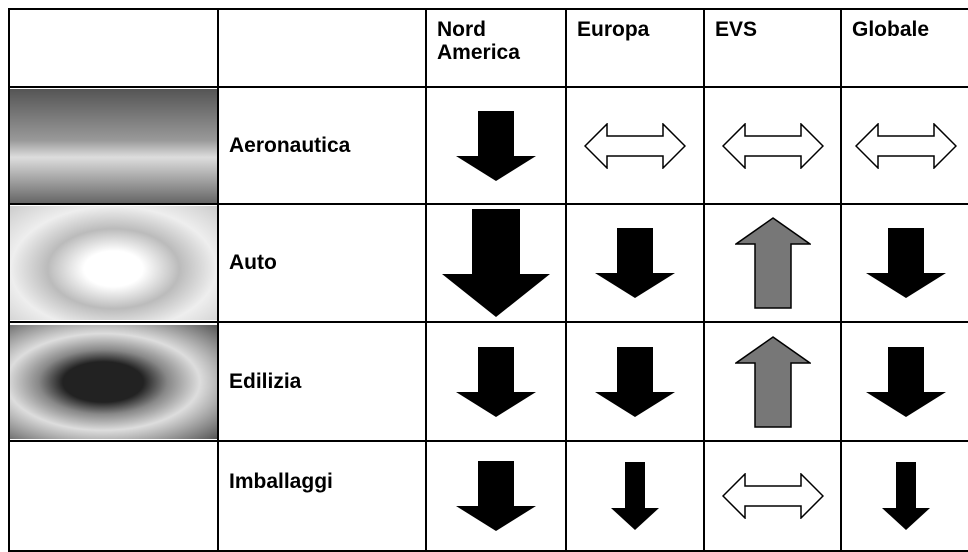  What do you see at coordinates (322, 145) in the screenshot?
I see `row-label: Aeronautica` at bounding box center [322, 145].